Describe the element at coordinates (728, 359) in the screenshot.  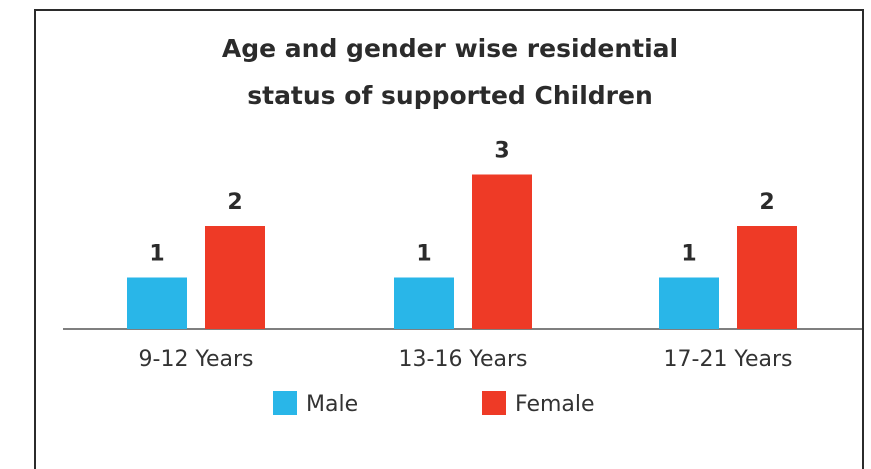
I see `category-label-3: 17-21 Years` at that location.